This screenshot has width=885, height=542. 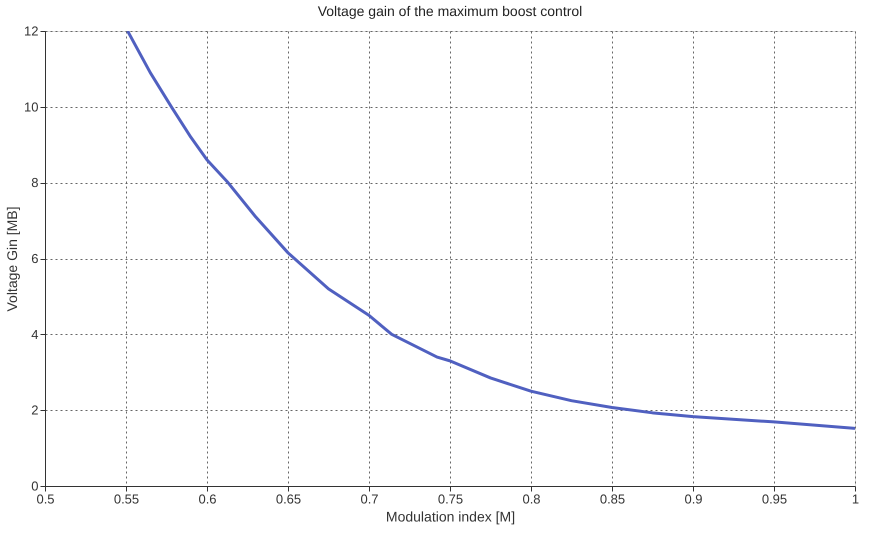 I want to click on x-axis-title: Modulation index [M], so click(x=451, y=516).